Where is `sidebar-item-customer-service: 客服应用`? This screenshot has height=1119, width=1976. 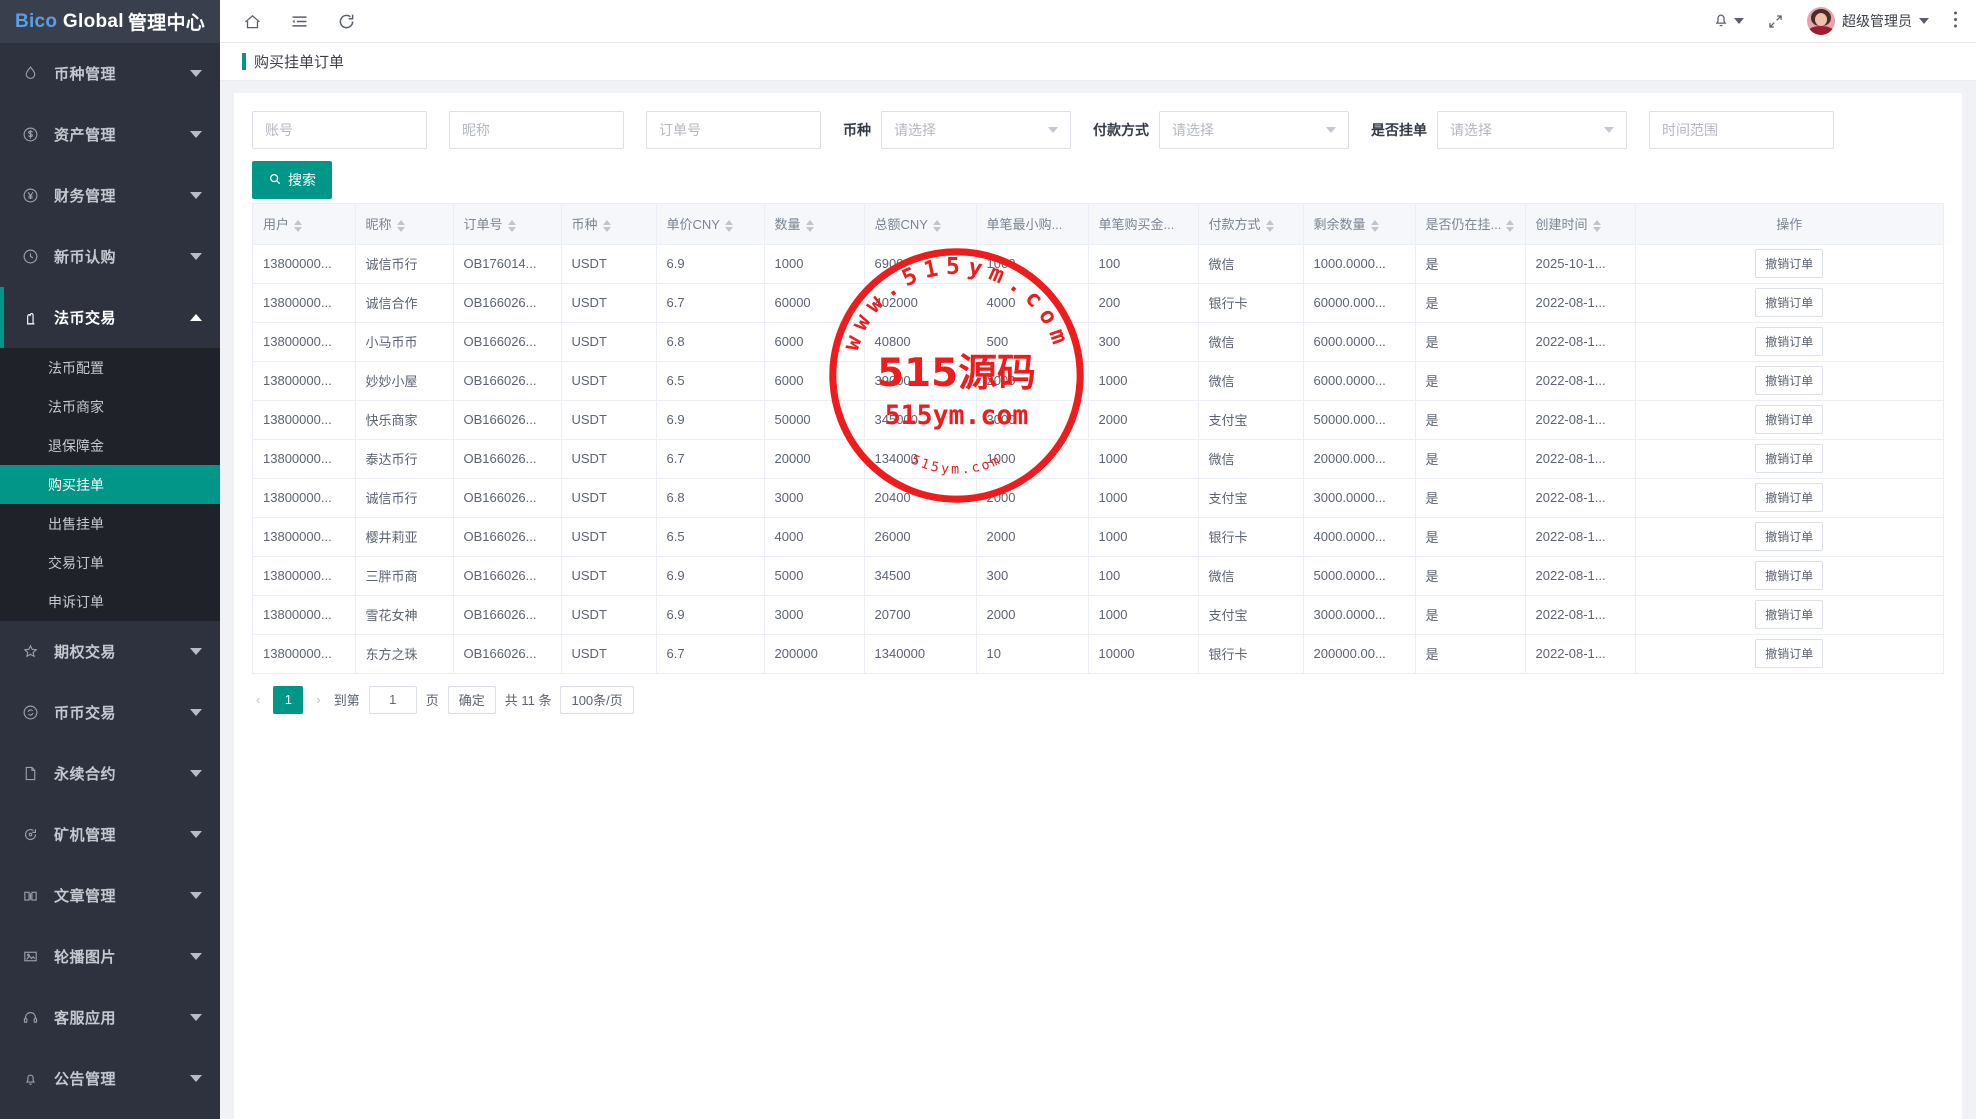 sidebar-item-customer-service: 客服应用 is located at coordinates (110, 1017).